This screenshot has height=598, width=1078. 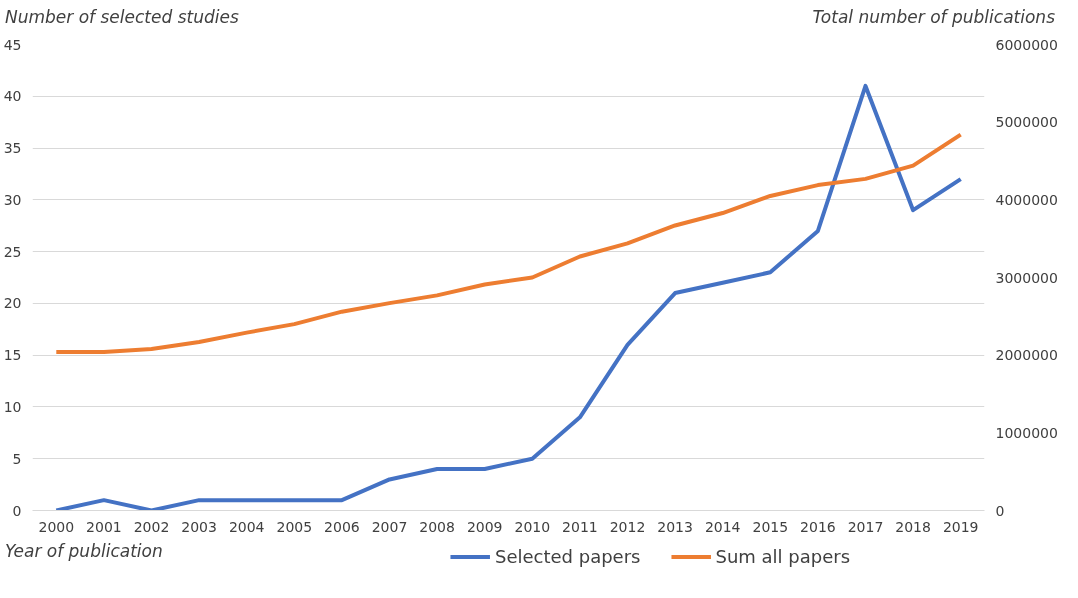 What do you see at coordinates (17, 459) in the screenshot?
I see `y-tick-label: 5` at bounding box center [17, 459].